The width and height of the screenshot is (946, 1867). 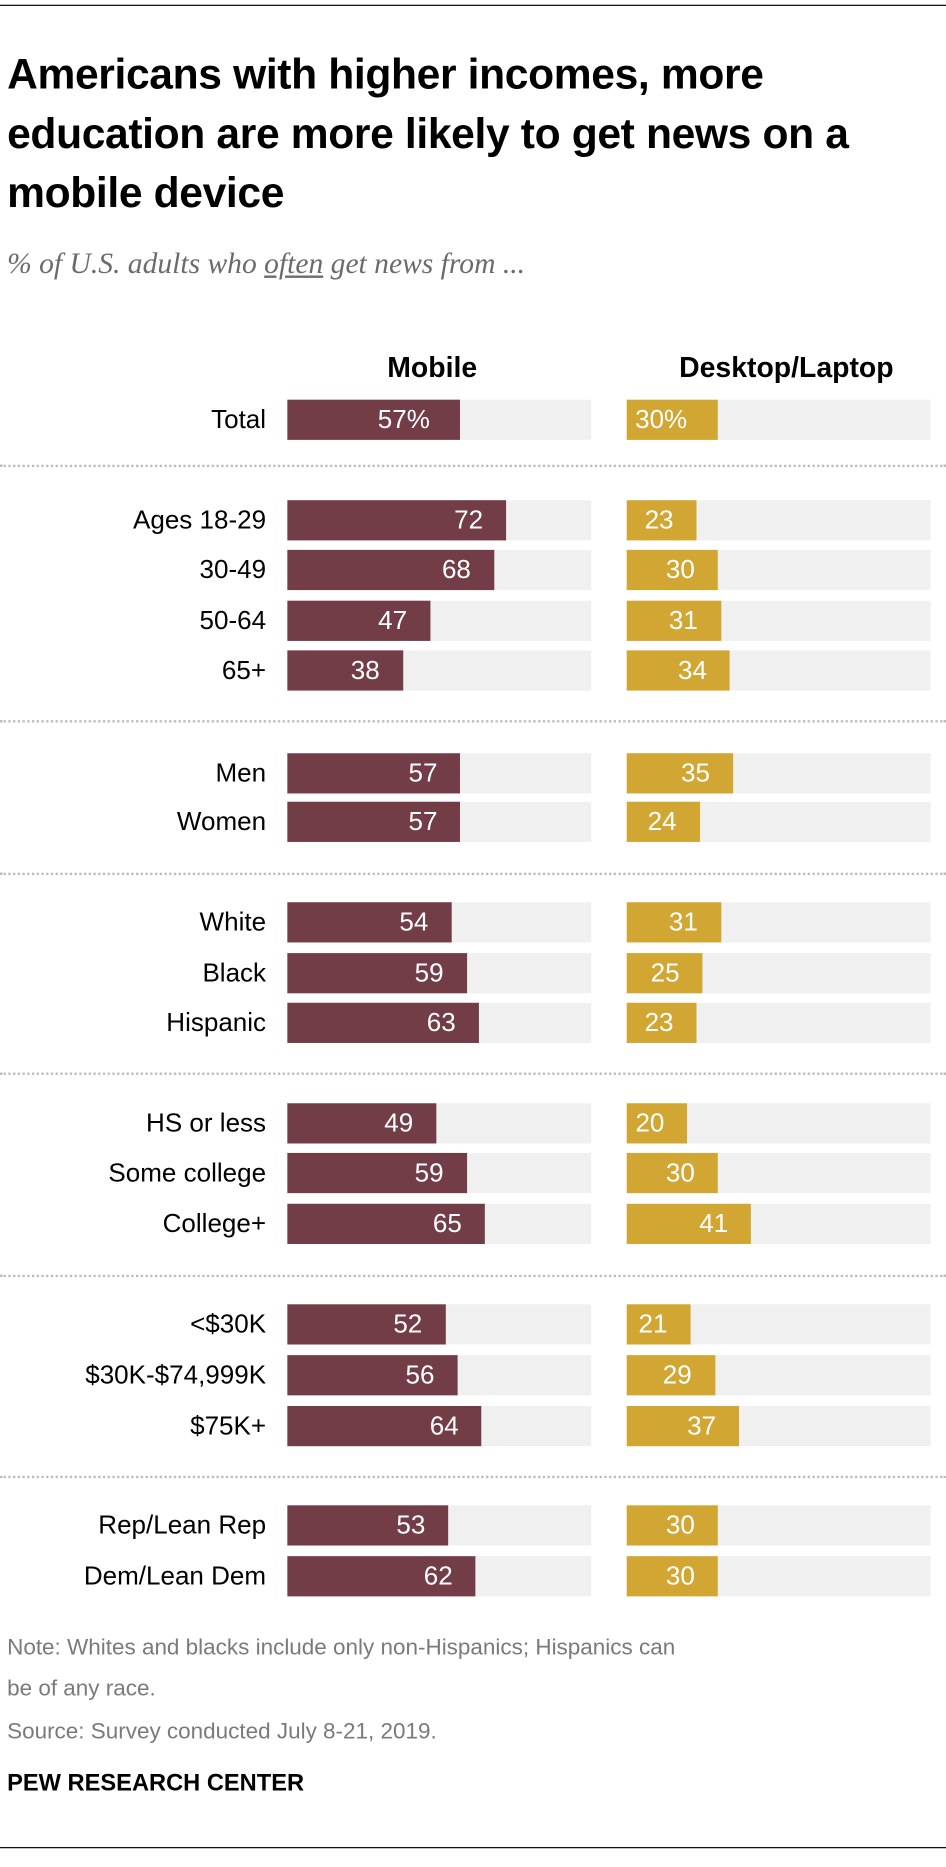 What do you see at coordinates (393, 620) in the screenshot?
I see `mobile-value-label: 47` at bounding box center [393, 620].